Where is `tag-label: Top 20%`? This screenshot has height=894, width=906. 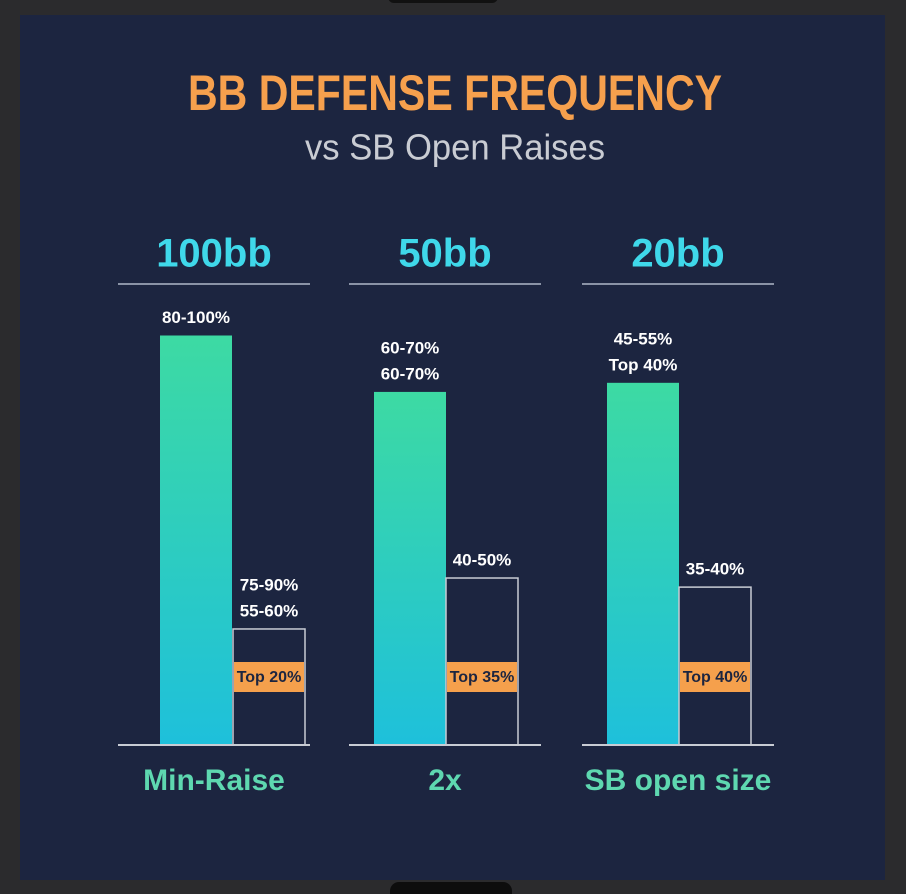
tag-label: Top 20% is located at coordinates (269, 677).